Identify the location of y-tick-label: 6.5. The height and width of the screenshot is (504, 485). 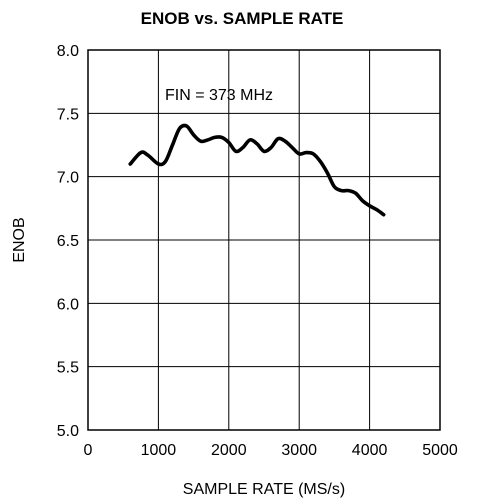
(68, 241).